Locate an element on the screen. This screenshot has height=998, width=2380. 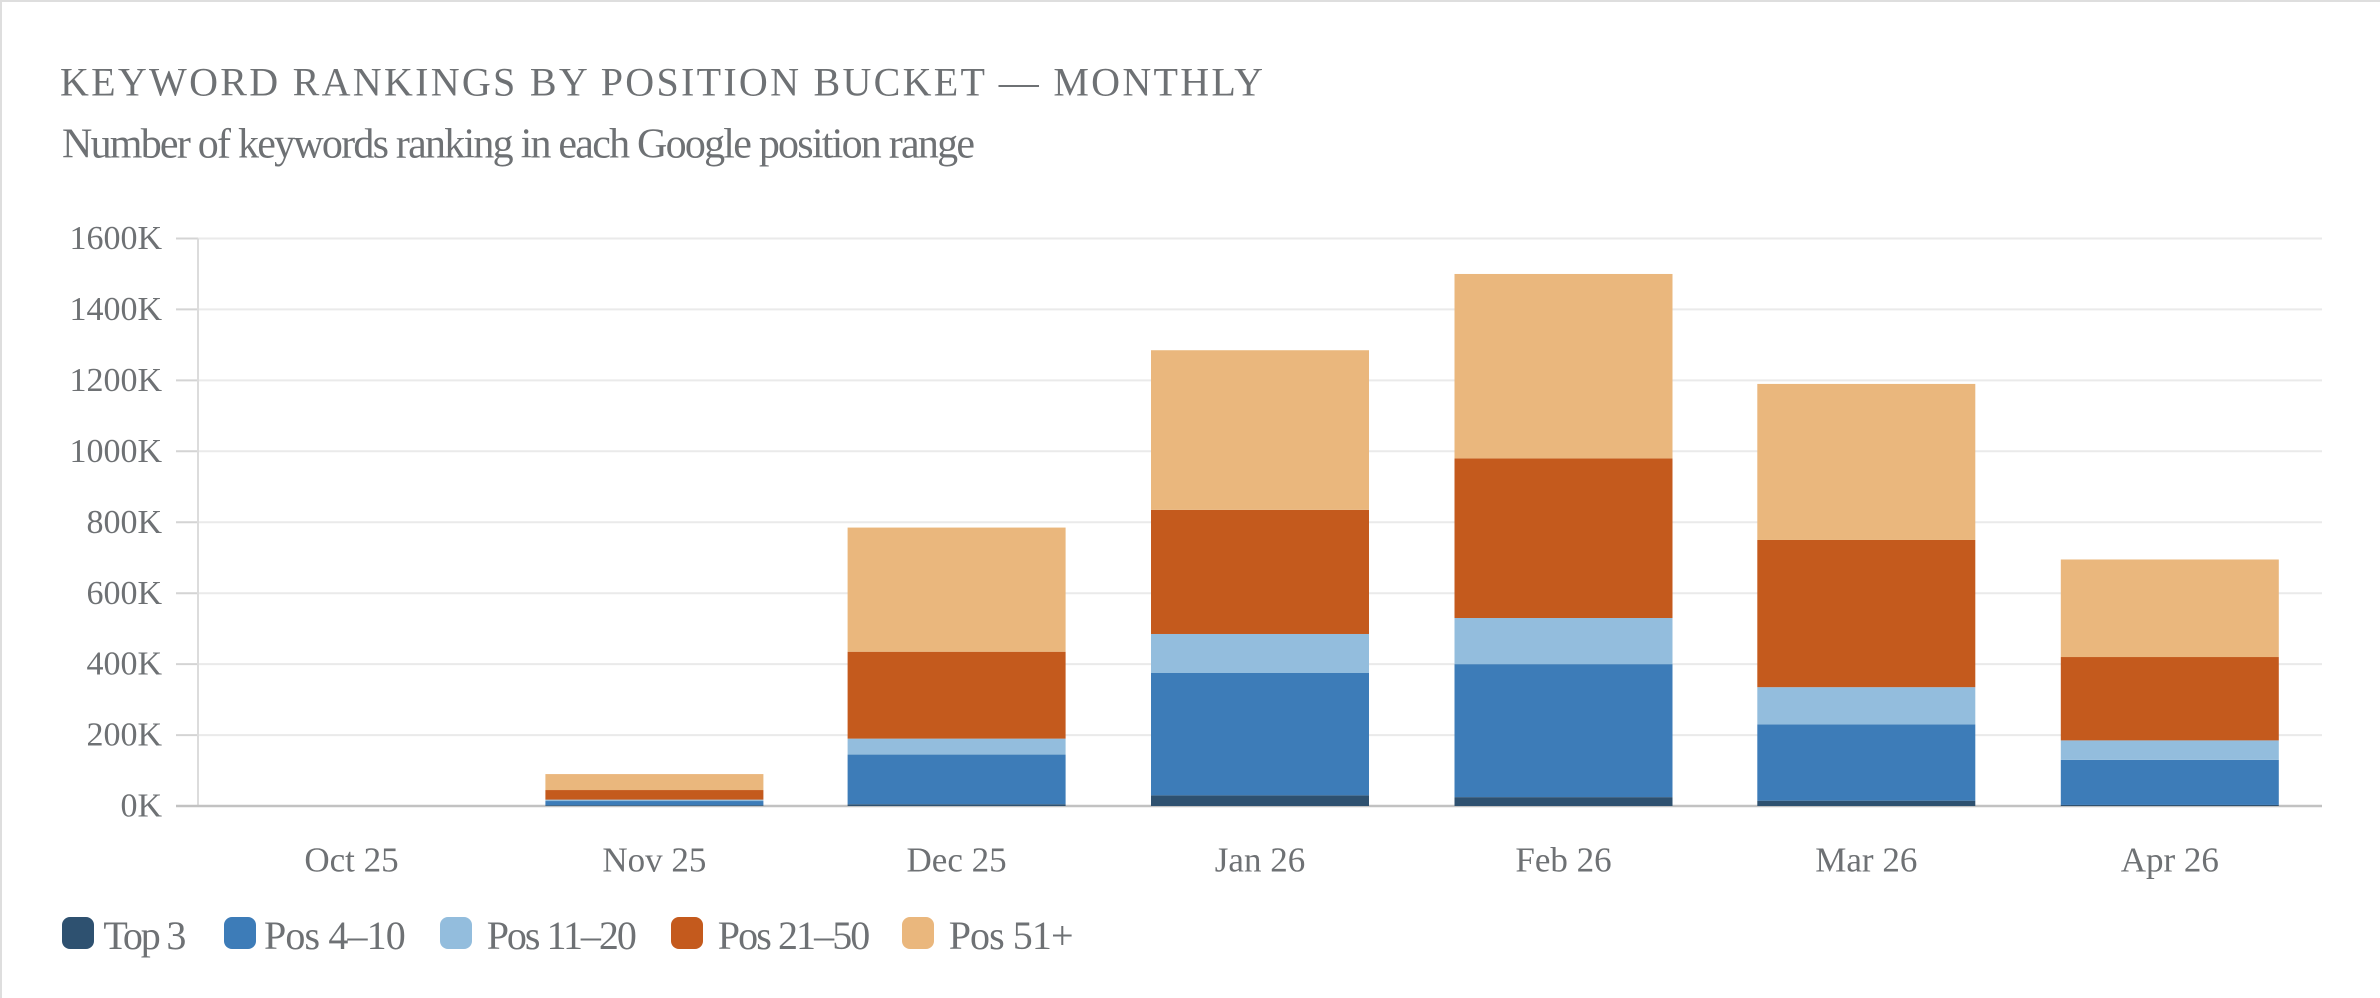
svg-text: Pos 4–10 is located at coordinates (335, 935).